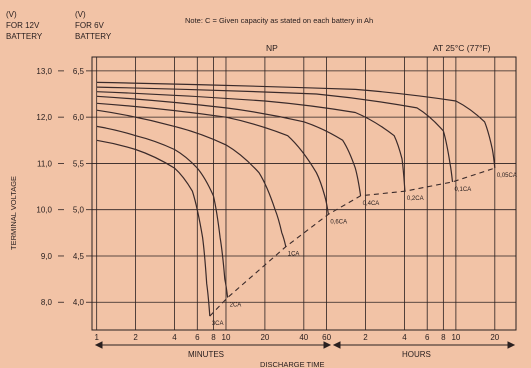  I want to click on y-header-6v-line: FOR 6V, so click(90, 25).